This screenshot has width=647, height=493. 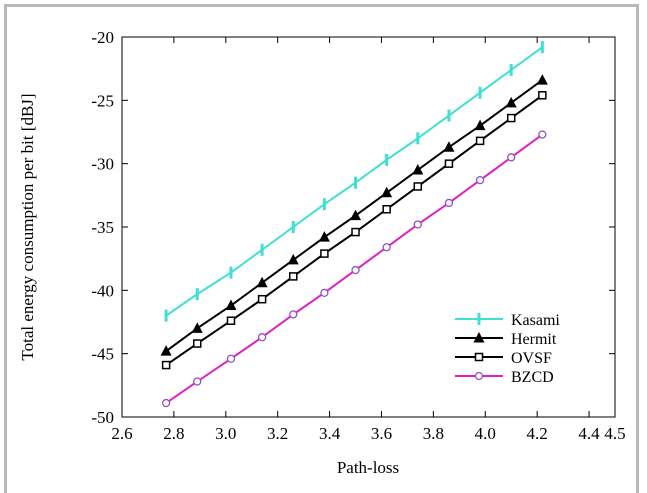 I want to click on y-tick-label: -30, so click(x=102, y=164).